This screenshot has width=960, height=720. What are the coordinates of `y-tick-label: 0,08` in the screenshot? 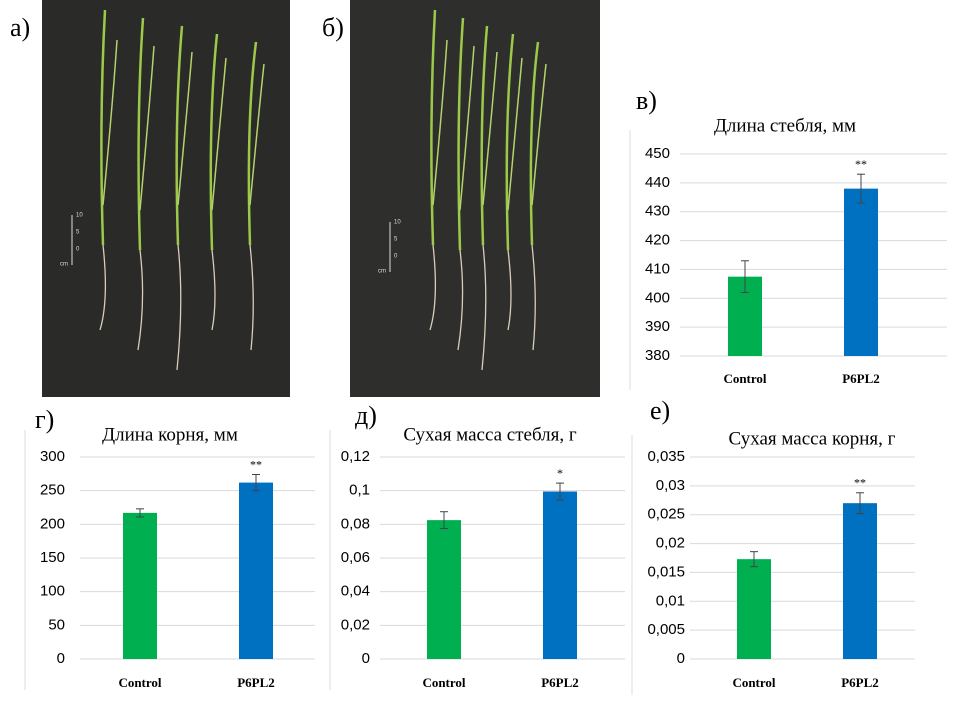 It's located at (355, 523).